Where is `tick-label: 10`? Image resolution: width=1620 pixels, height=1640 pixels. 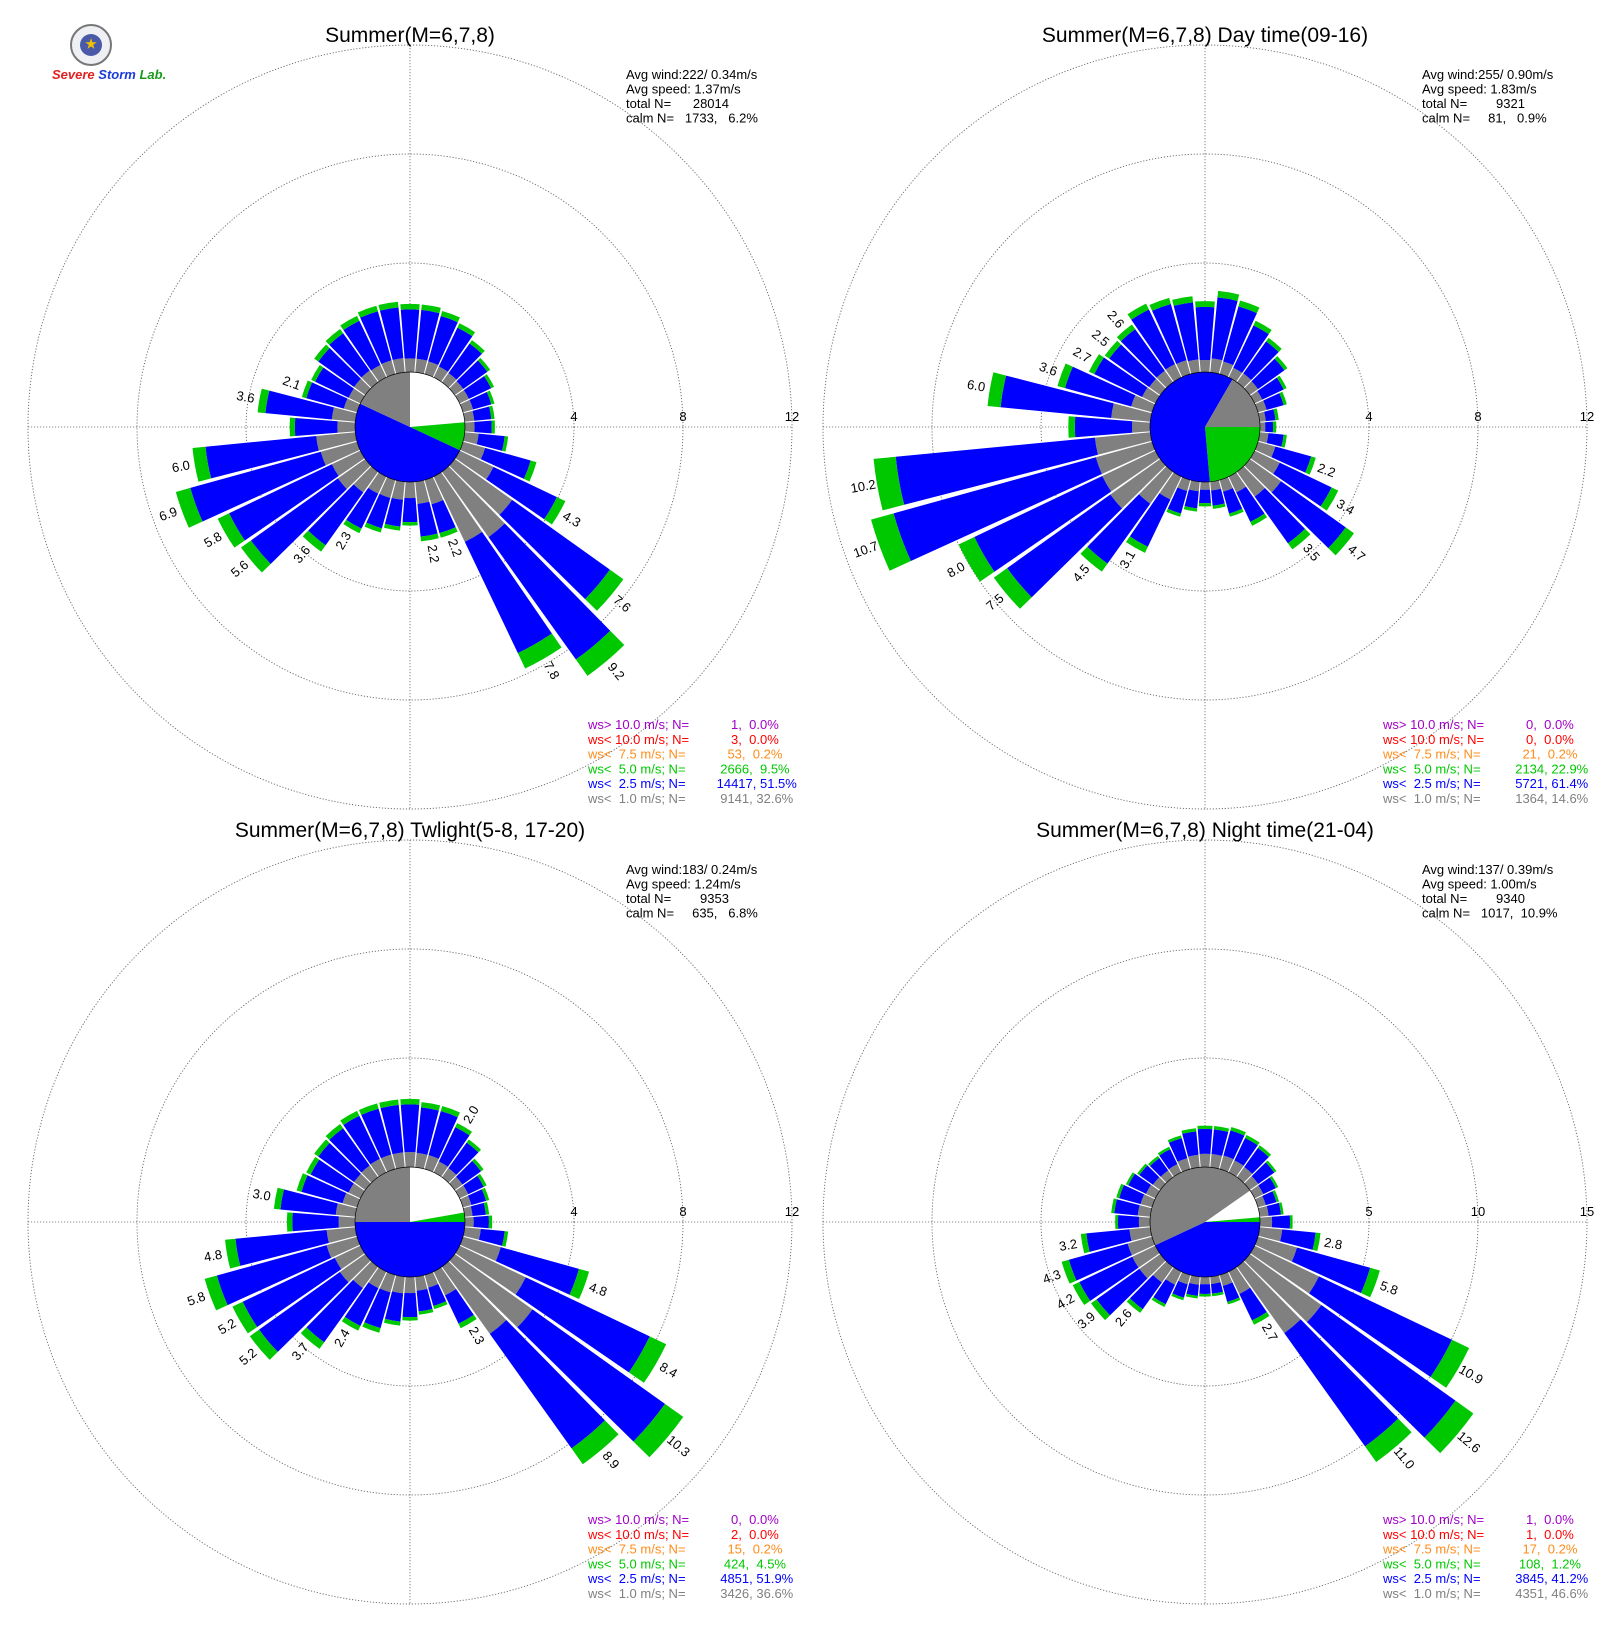 tick-label: 10 is located at coordinates (1478, 1211).